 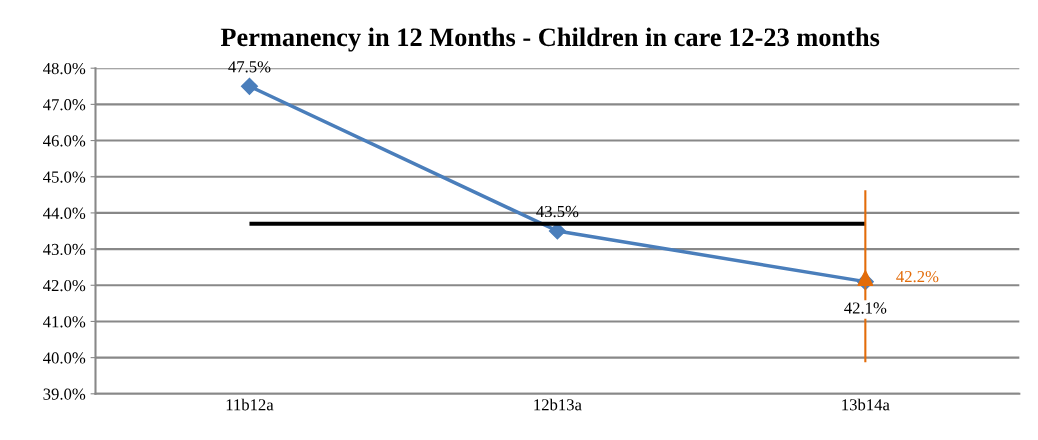 What do you see at coordinates (64, 394) in the screenshot?
I see `y-tick-label: 39.0%` at bounding box center [64, 394].